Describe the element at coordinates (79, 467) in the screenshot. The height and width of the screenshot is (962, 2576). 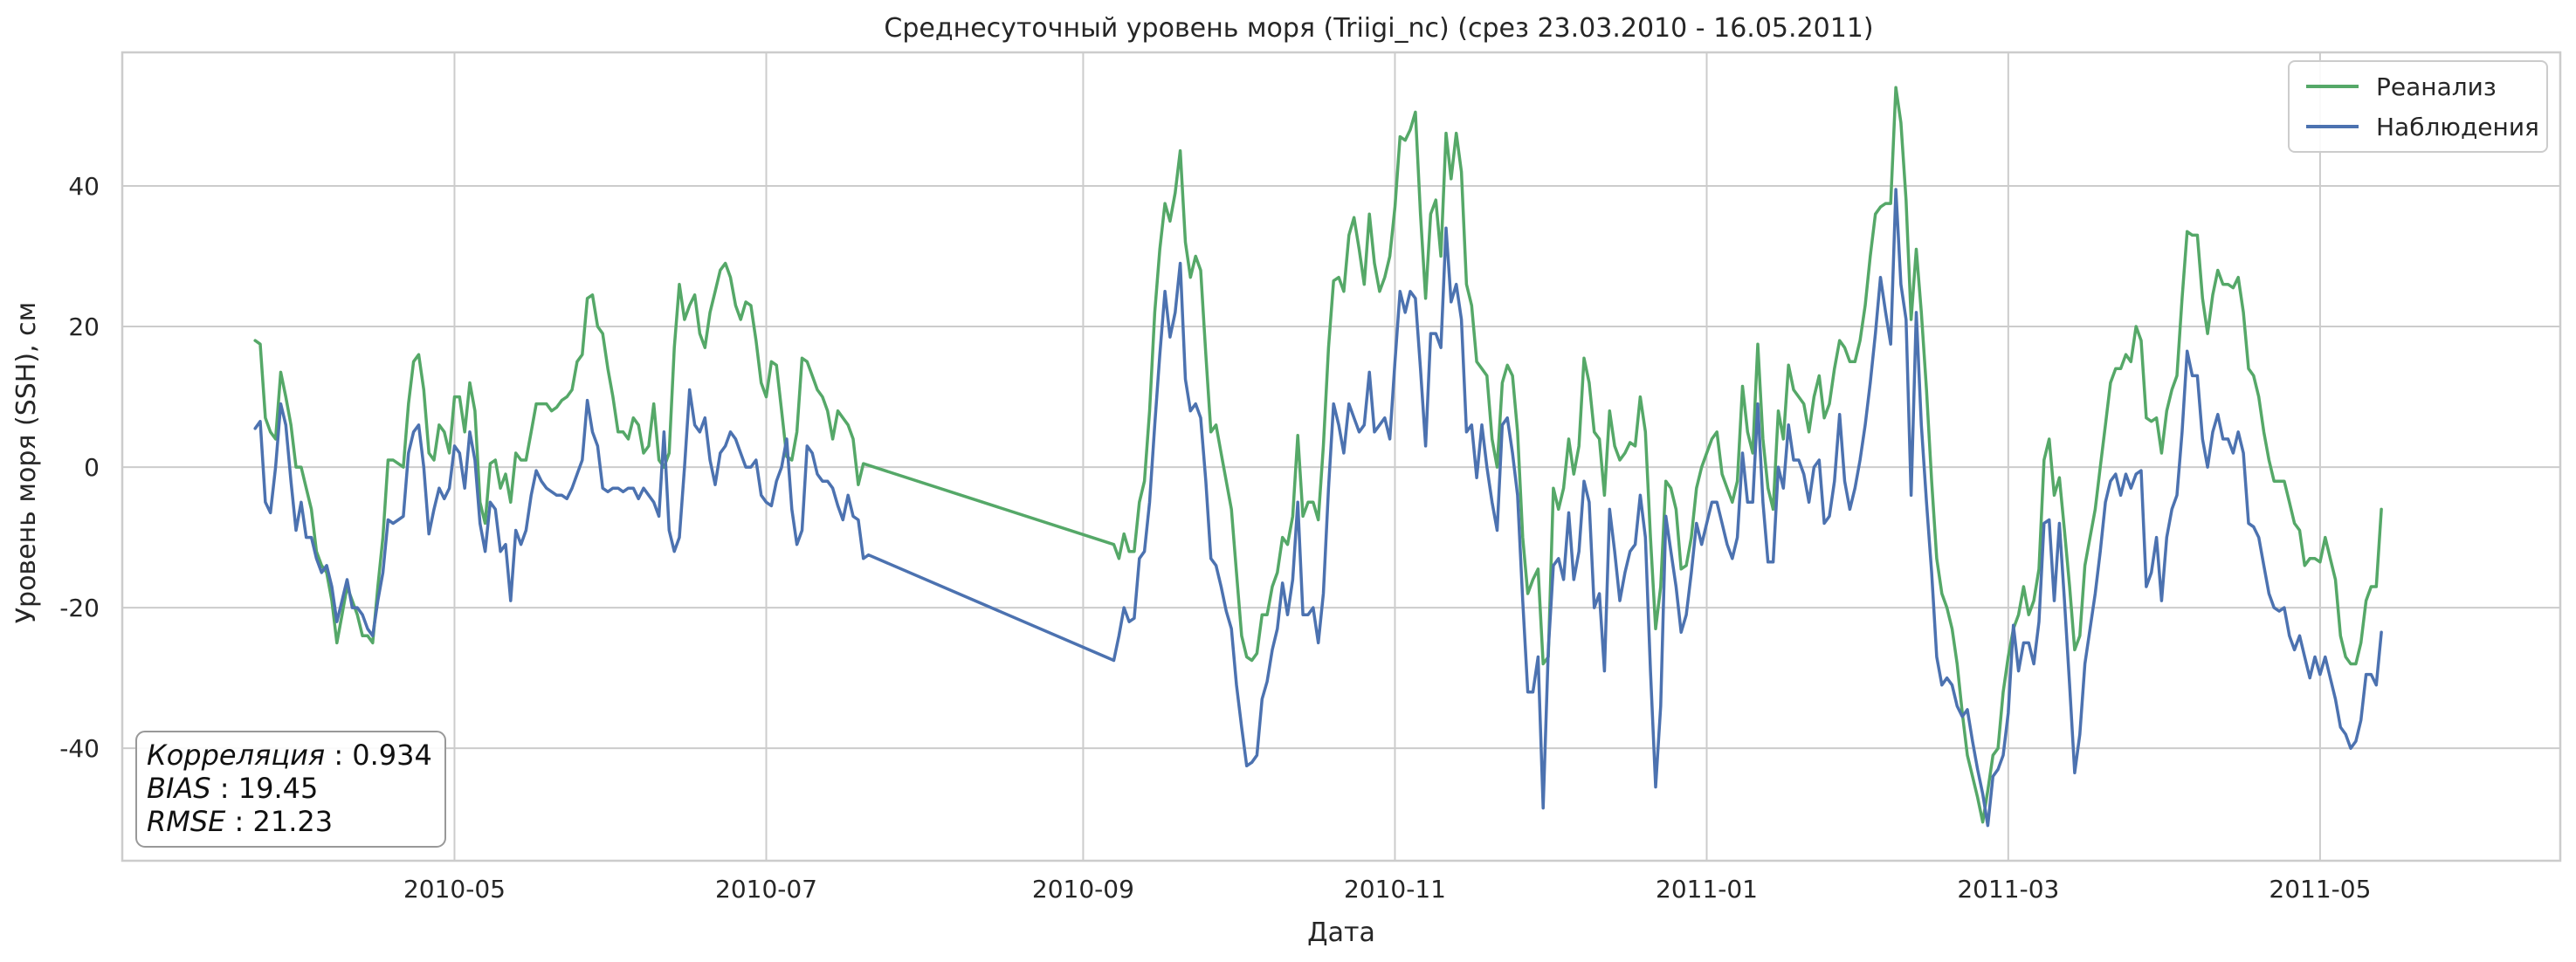
I see `y-axis-ticks: -40 -20 0 20 40` at that location.